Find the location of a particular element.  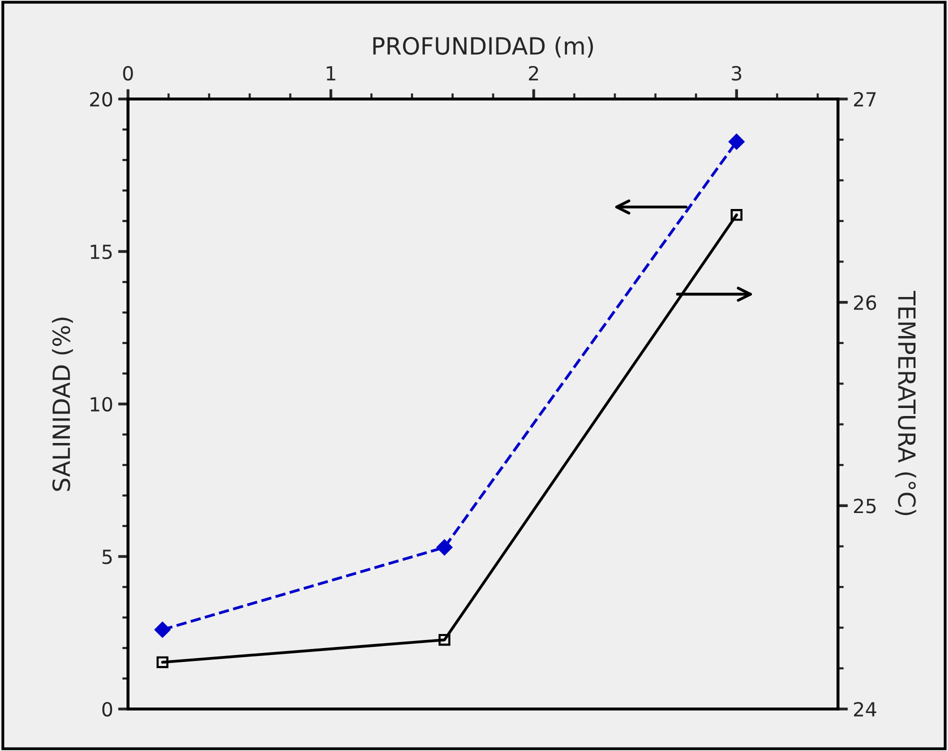

y2-tick-label: 26 is located at coordinates (865, 302).